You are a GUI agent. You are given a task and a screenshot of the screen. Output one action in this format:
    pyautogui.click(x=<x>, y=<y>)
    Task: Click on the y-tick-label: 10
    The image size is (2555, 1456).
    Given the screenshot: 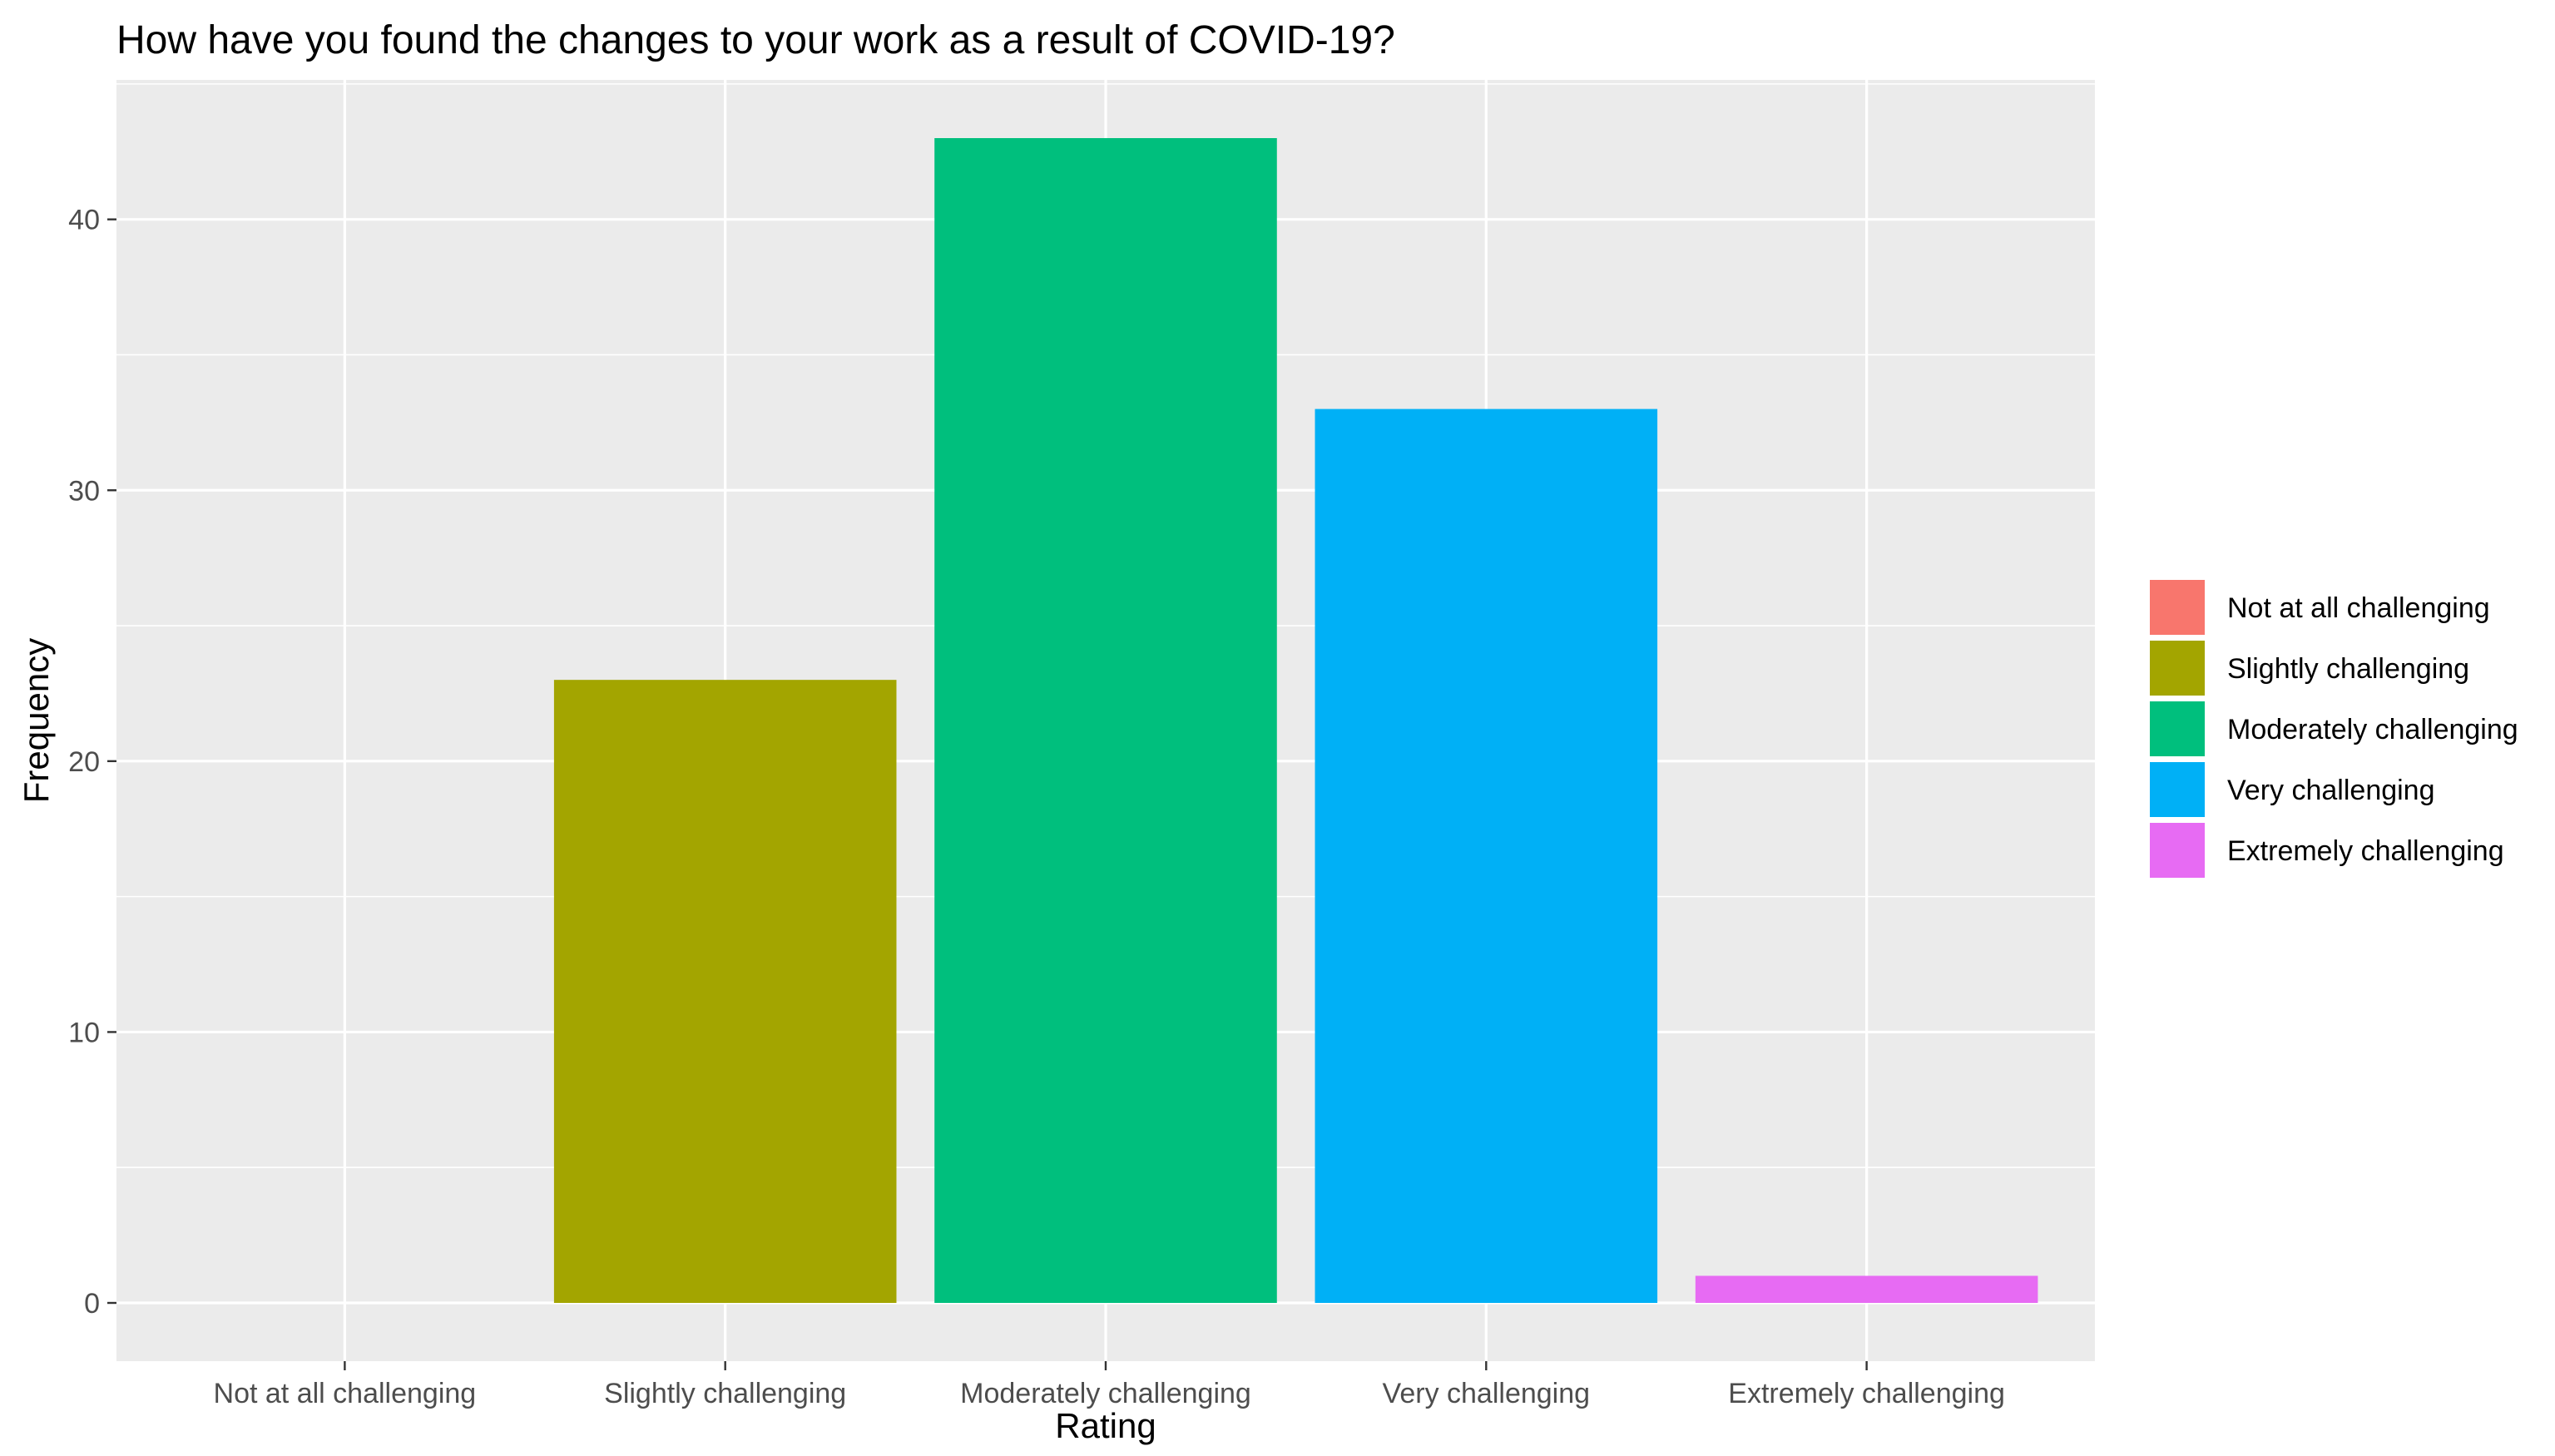 What is the action you would take?
    pyautogui.click(x=84, y=1032)
    